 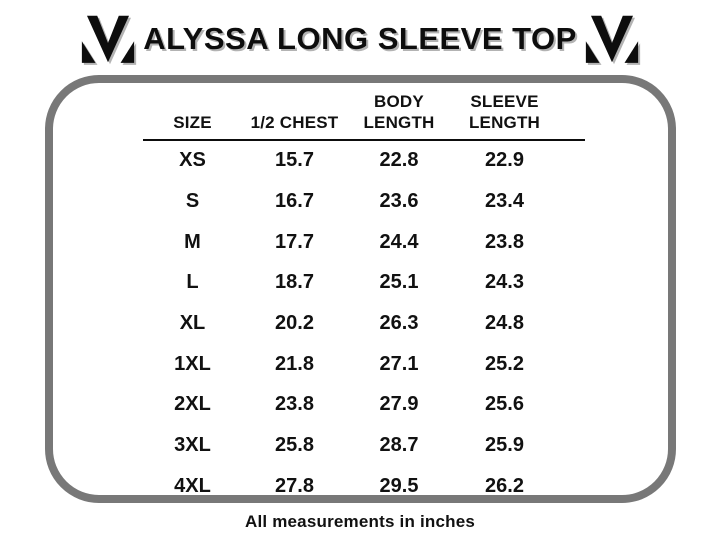 I want to click on column-header-sleeve-length: SLEEVE LENGTH, so click(x=504, y=112).